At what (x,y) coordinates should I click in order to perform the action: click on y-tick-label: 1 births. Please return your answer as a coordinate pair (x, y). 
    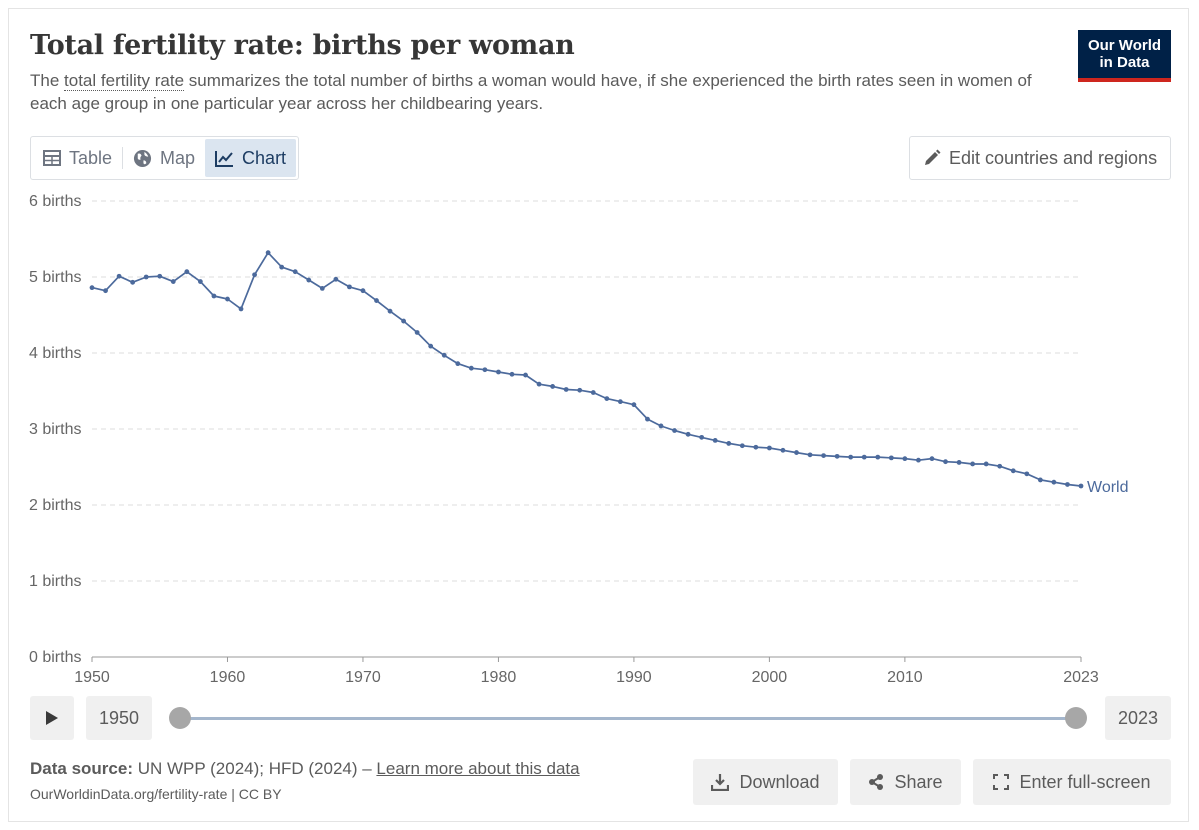
    Looking at the image, I should click on (55, 581).